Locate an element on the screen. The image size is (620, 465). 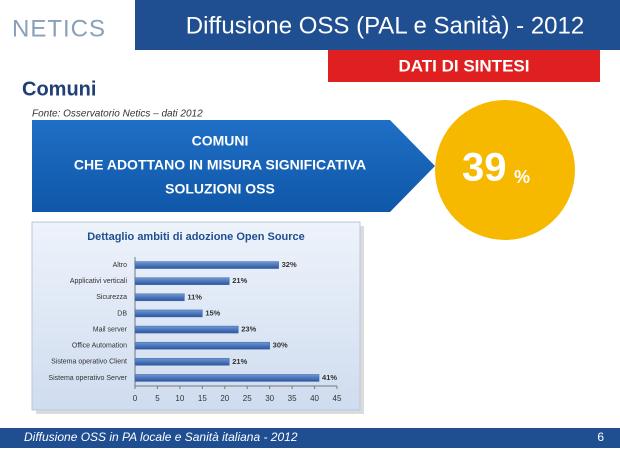
x-tick-label: 15 is located at coordinates (202, 398).